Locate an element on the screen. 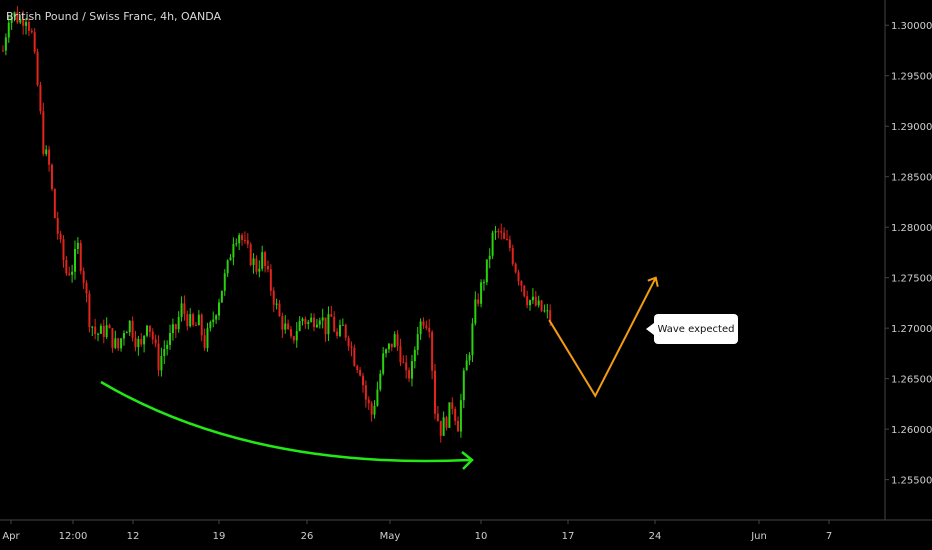 This screenshot has width=932, height=550. time-axis: Apr 12:00 12 19 26 May 10 17 24 Jun 7 is located at coordinates (417, 531).